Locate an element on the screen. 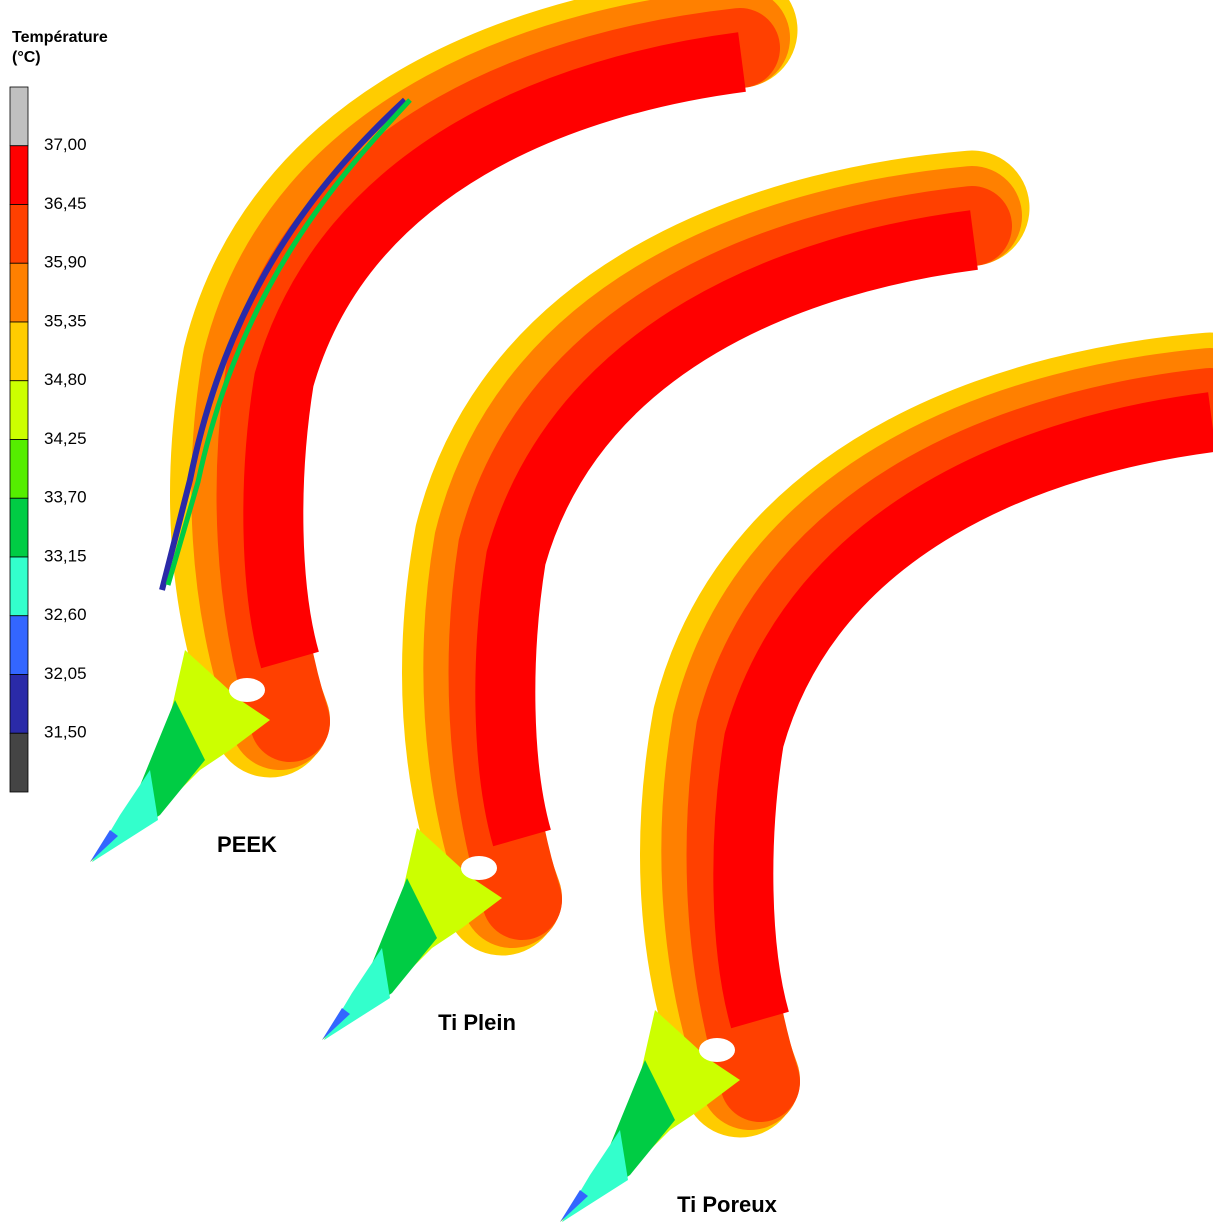 The width and height of the screenshot is (1213, 1225). legend-level: 33,70 is located at coordinates (65, 497).